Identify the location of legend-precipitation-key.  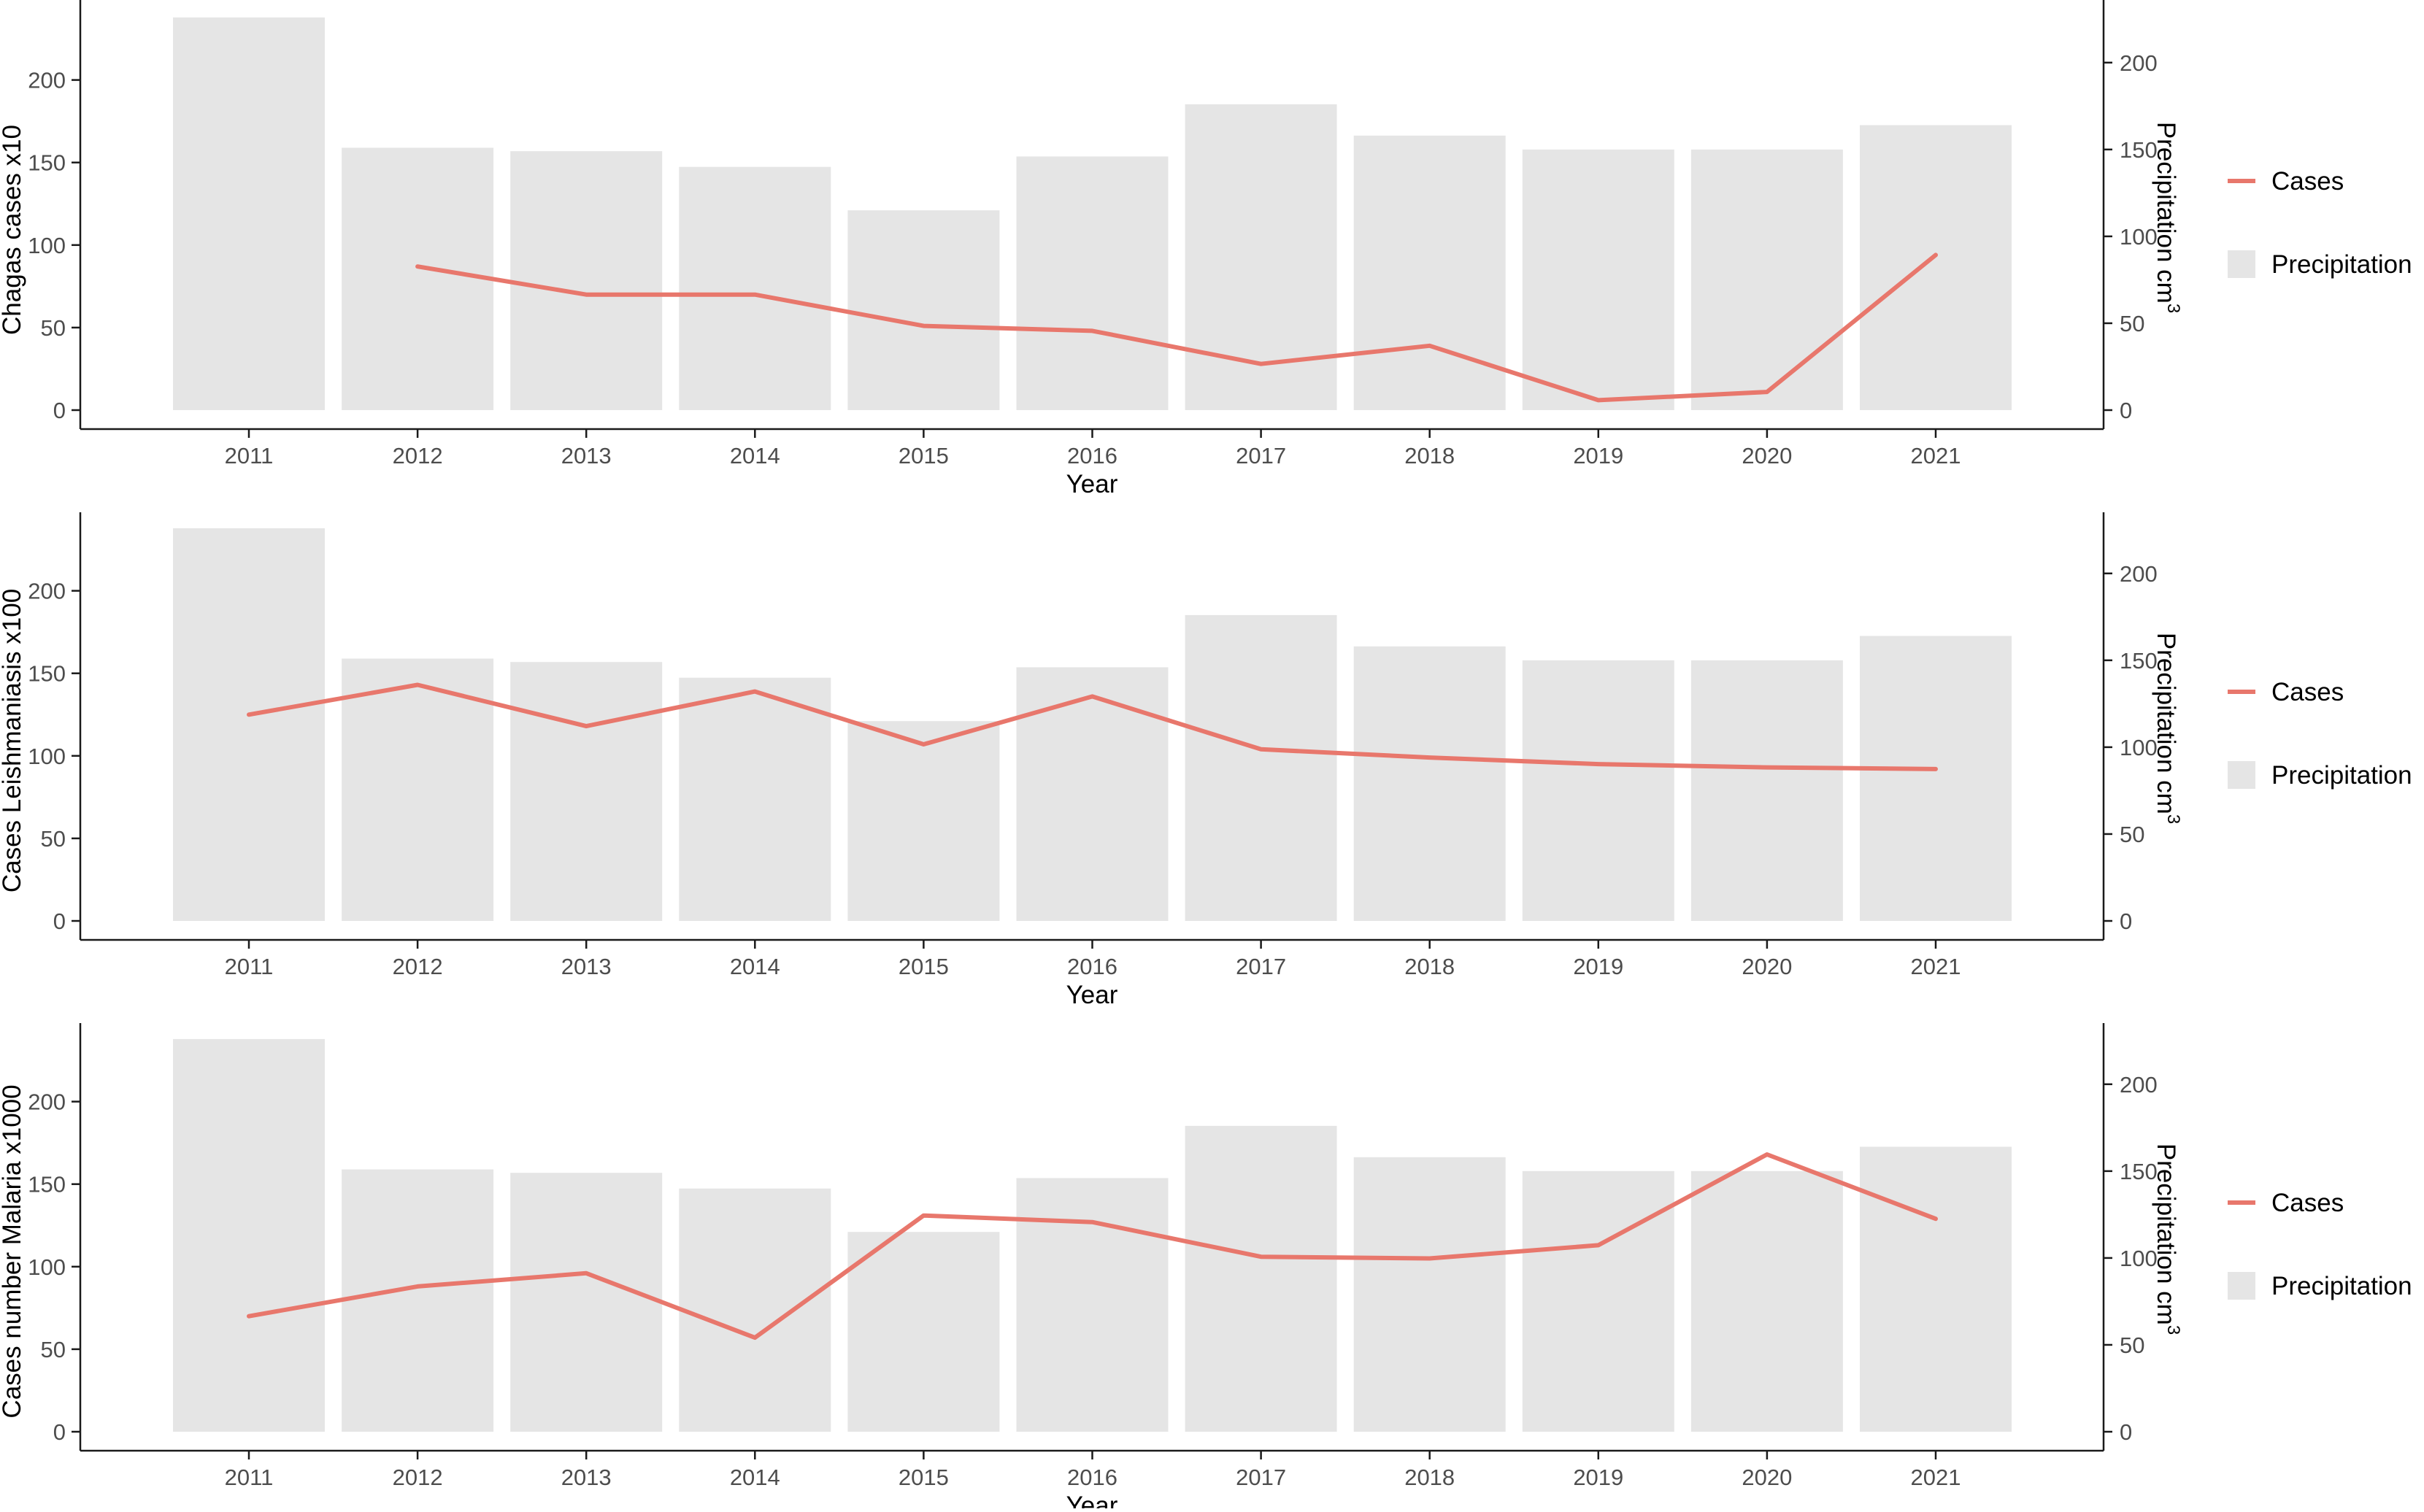
(2241, 775).